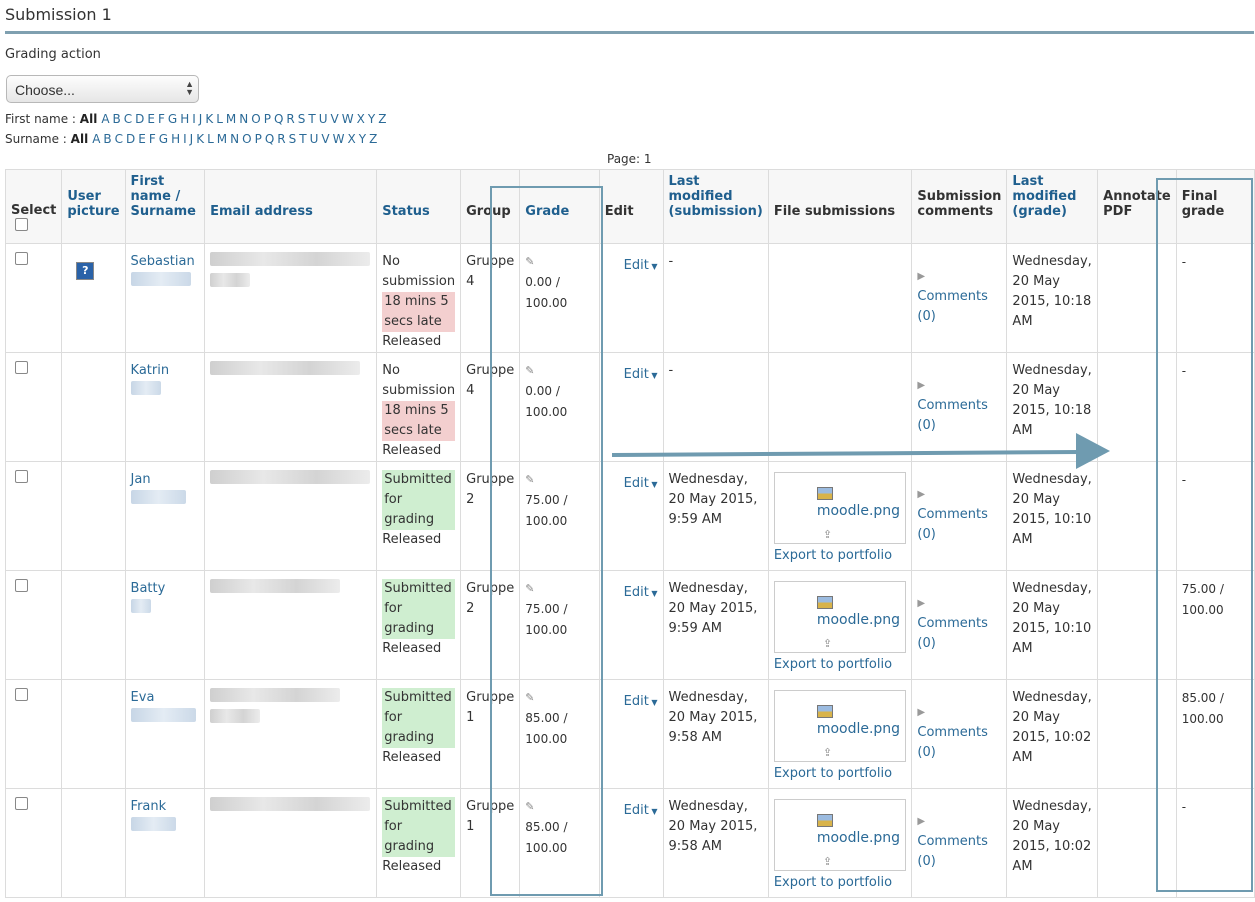 The height and width of the screenshot is (902, 1255). What do you see at coordinates (102, 89) in the screenshot?
I see `grading-action-select: Choose... ▲ ▼` at bounding box center [102, 89].